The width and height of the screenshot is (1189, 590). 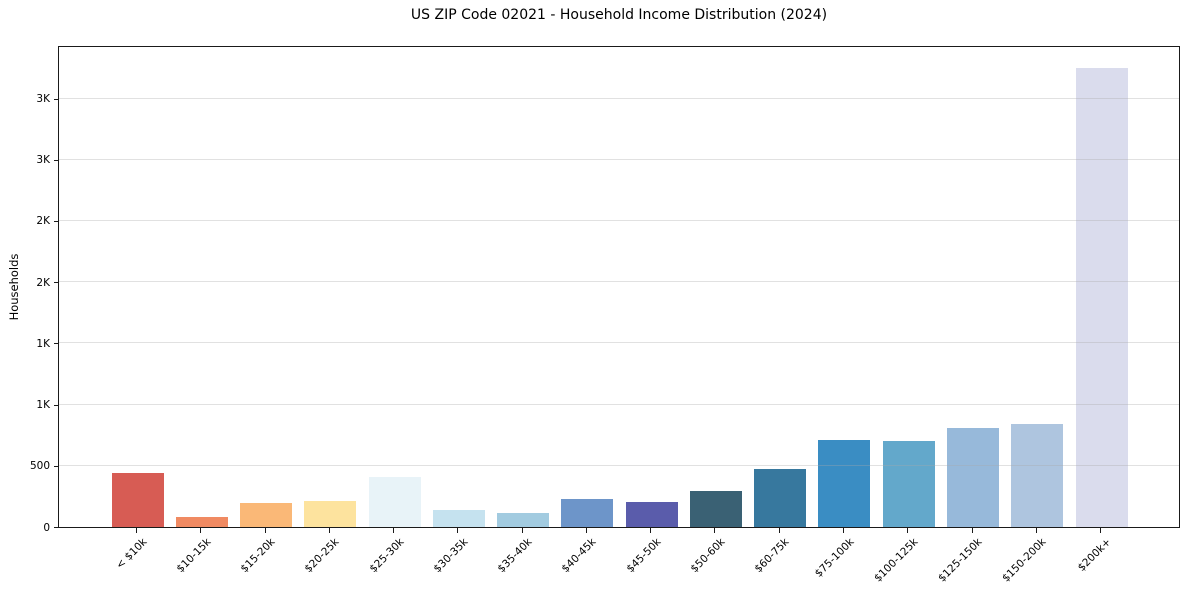 I want to click on bar-$75-100k, so click(x=844, y=483).